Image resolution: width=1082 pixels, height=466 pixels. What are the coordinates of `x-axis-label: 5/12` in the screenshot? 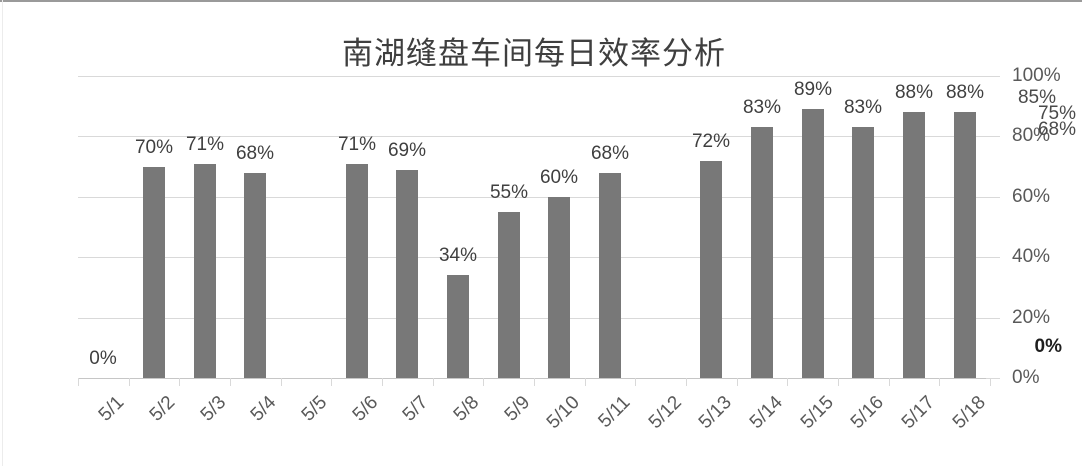 It's located at (665, 413).